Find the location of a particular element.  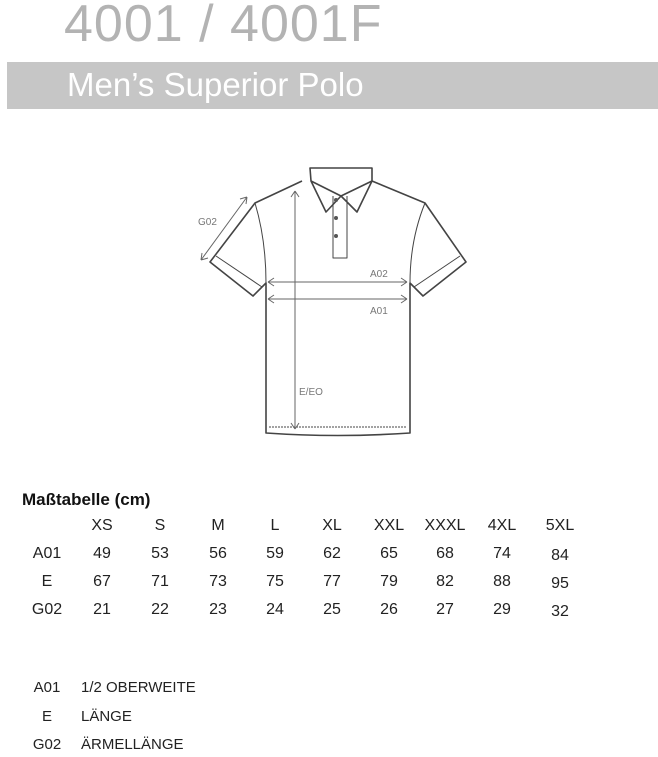

column-header: XXXL is located at coordinates (445, 525).